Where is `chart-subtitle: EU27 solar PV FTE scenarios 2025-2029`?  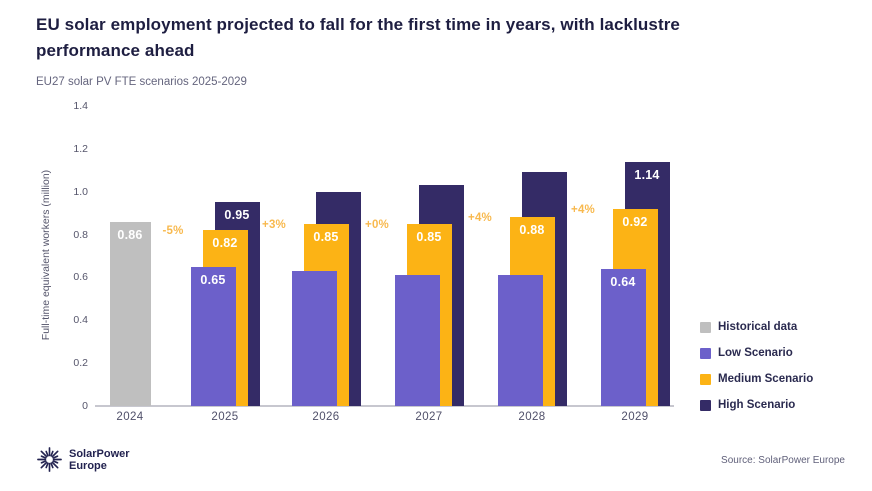 chart-subtitle: EU27 solar PV FTE scenarios 2025-2029 is located at coordinates (141, 82).